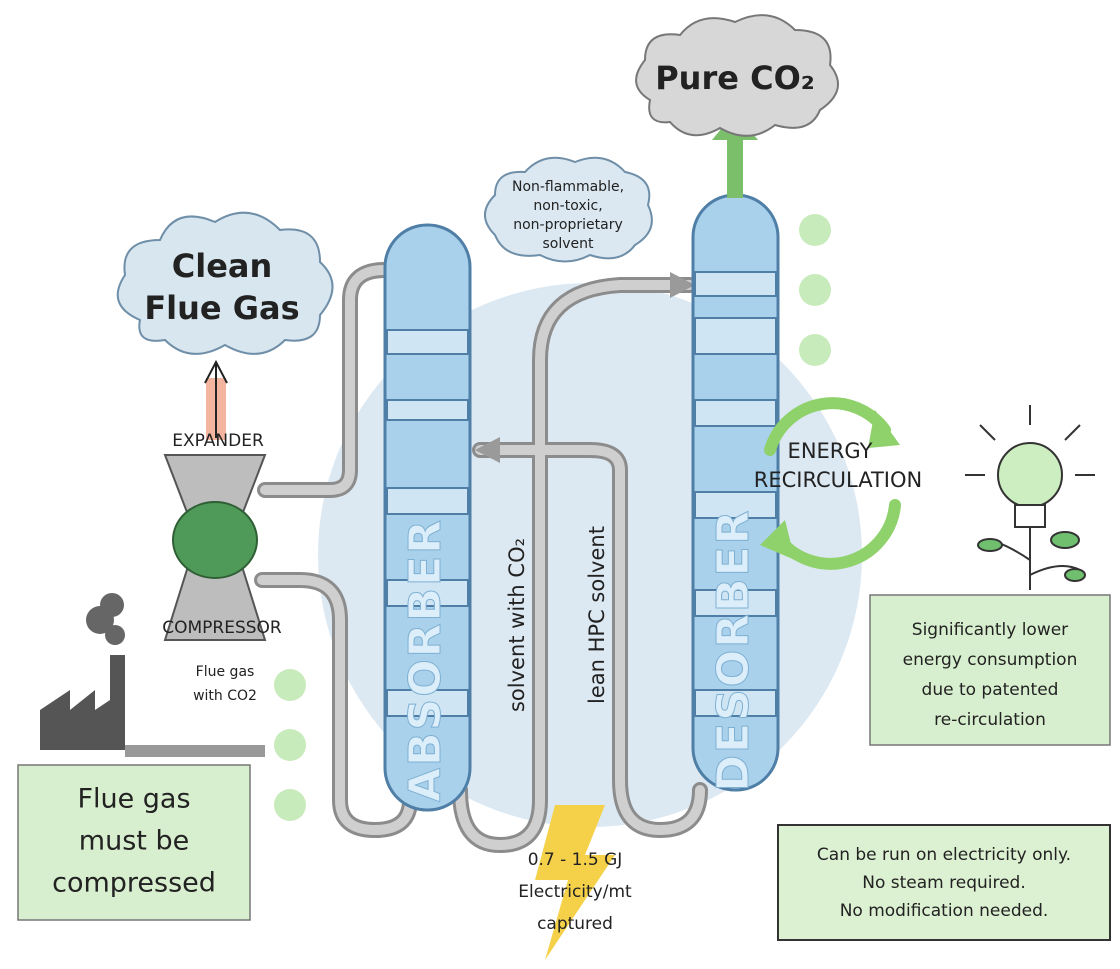 The image size is (1120, 969). Describe the element at coordinates (218, 441) in the screenshot. I see `label: EXPANDER` at that location.